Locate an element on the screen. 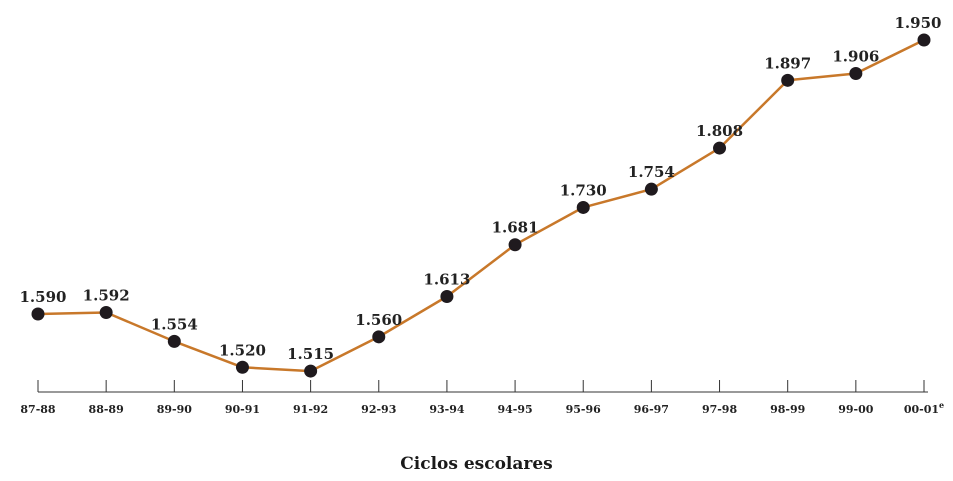 Image resolution: width=953 pixels, height=481 pixels. x-tick-label: 99-00 is located at coordinates (856, 409).